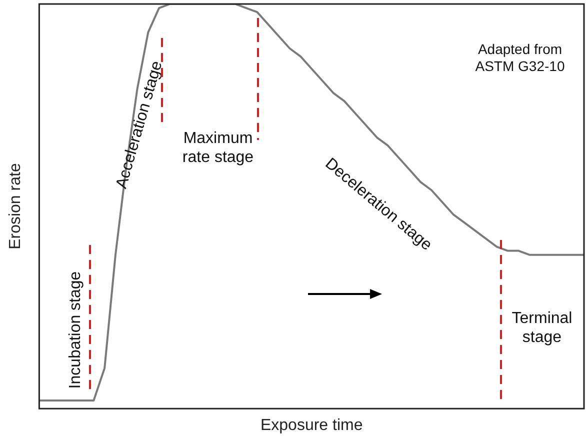 Image resolution: width=586 pixels, height=439 pixels. Describe the element at coordinates (311, 425) in the screenshot. I see `x-axis-title: Exposure time` at that location.